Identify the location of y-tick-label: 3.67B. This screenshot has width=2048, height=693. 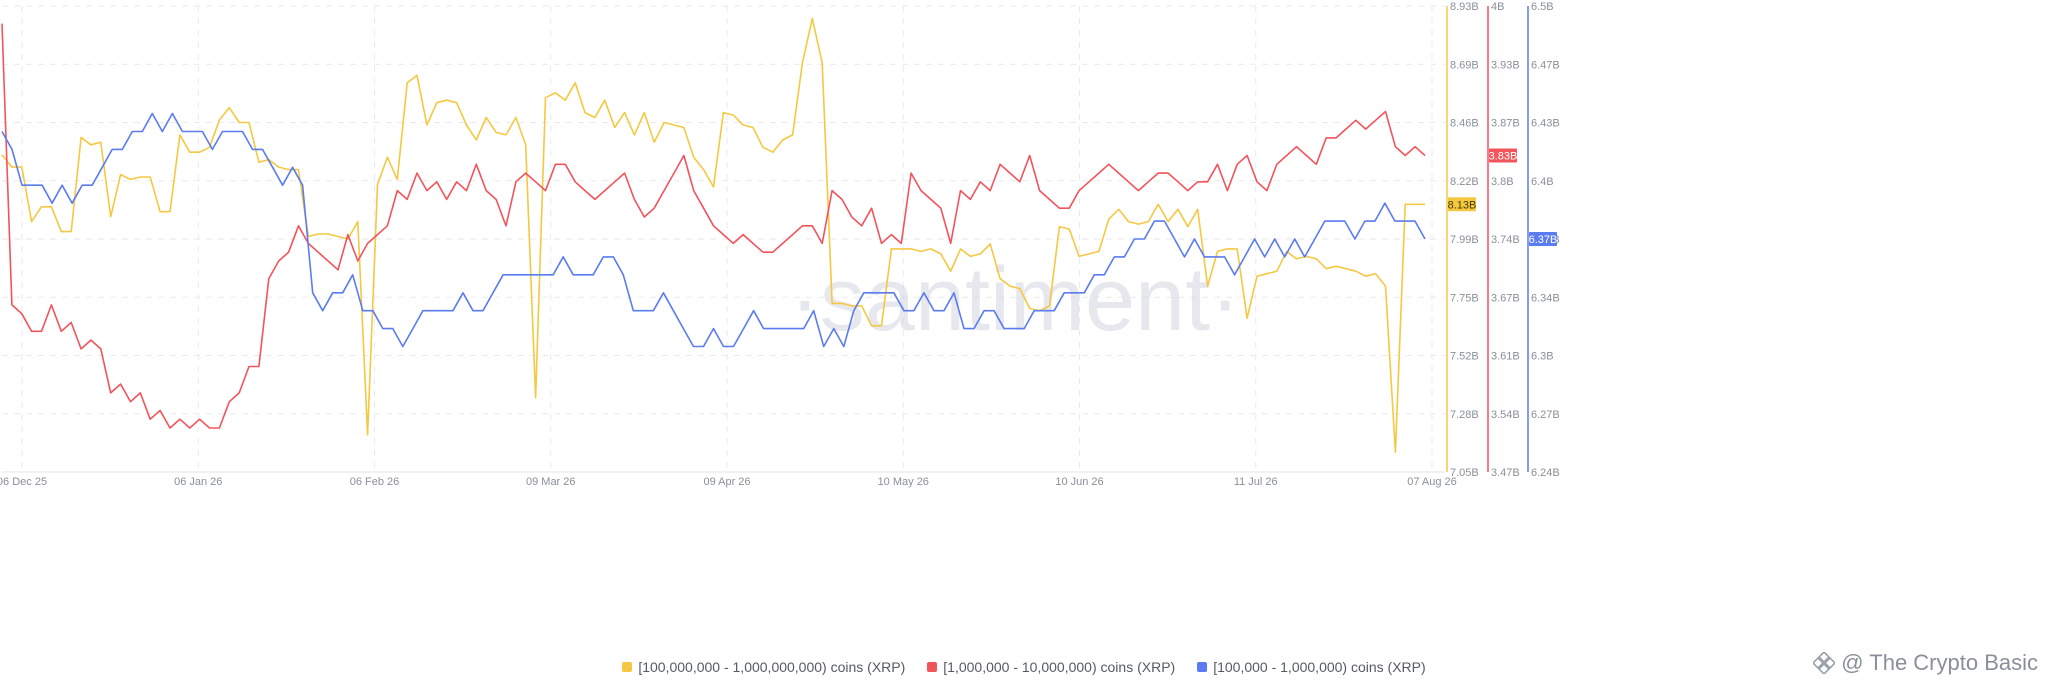
(1505, 298).